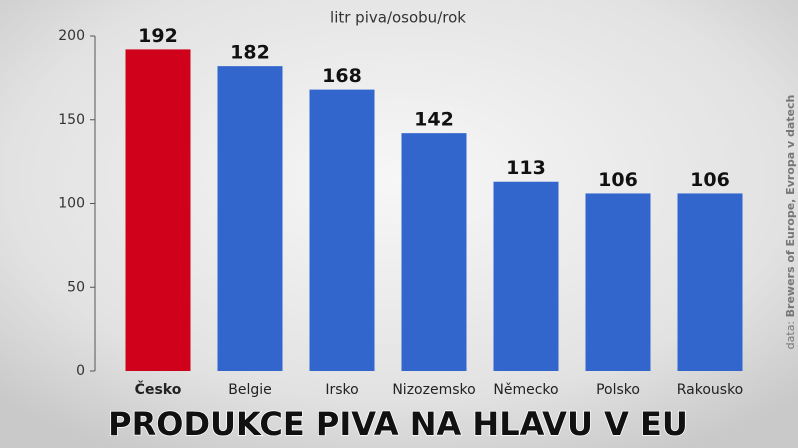 This screenshot has width=798, height=448. Describe the element at coordinates (341, 390) in the screenshot. I see `x-tick-label: Irsko` at that location.